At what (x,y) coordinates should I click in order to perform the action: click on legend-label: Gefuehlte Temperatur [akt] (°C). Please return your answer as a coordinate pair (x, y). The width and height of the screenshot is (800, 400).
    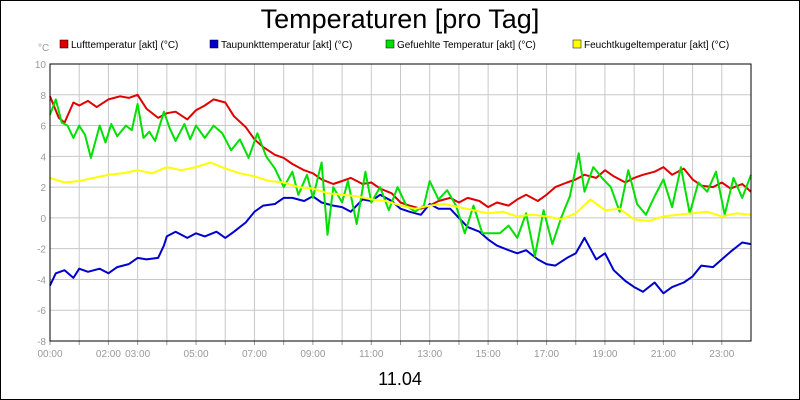
    Looking at the image, I should click on (466, 45).